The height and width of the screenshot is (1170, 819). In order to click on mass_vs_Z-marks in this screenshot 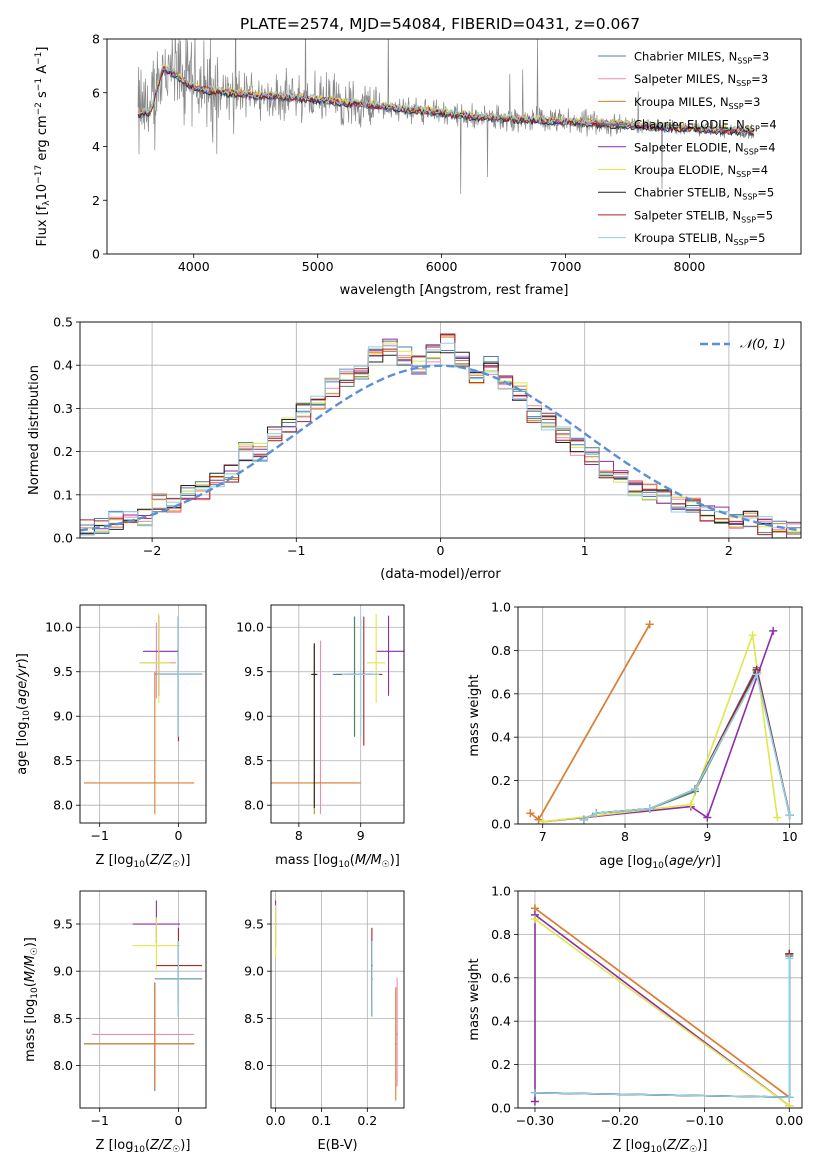, I will do `click(143, 996)`.